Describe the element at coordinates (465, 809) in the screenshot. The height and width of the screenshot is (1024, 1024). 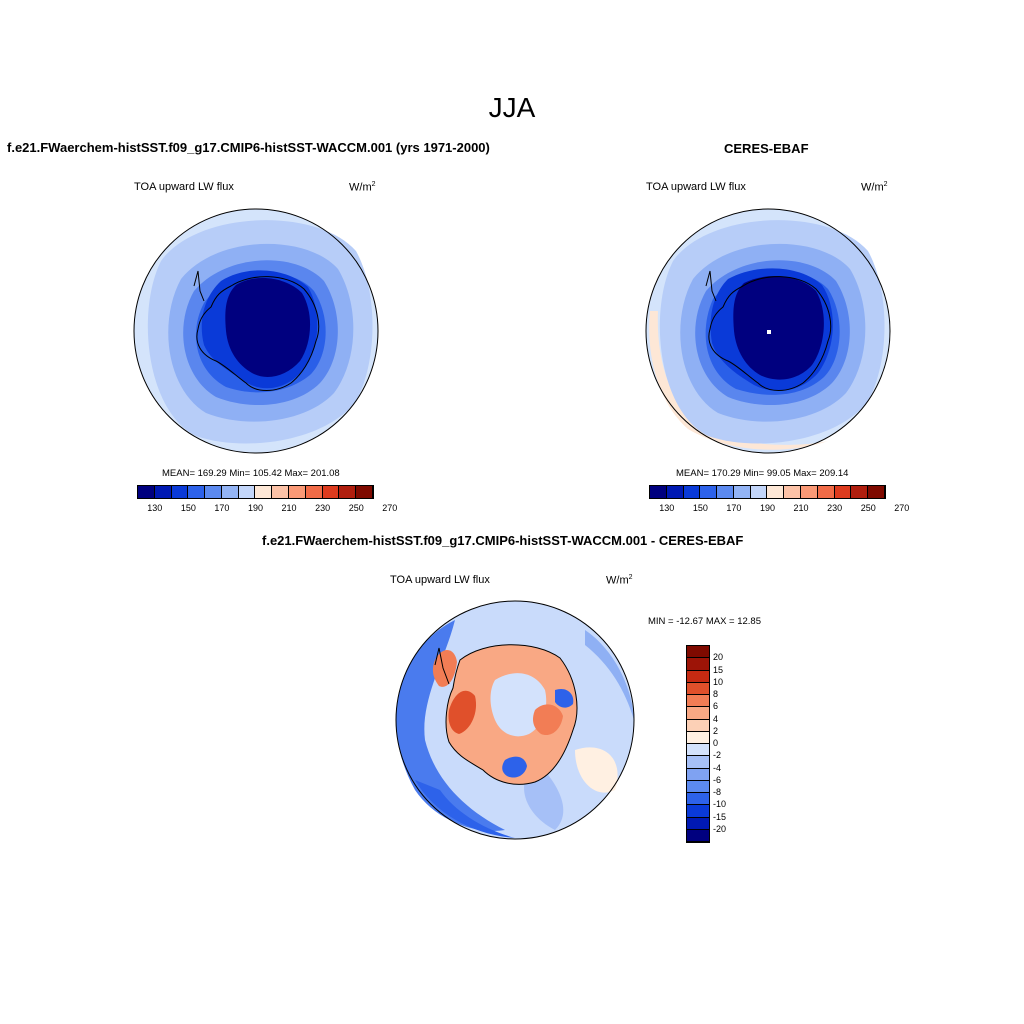
I see `diff-blue-southwest` at that location.